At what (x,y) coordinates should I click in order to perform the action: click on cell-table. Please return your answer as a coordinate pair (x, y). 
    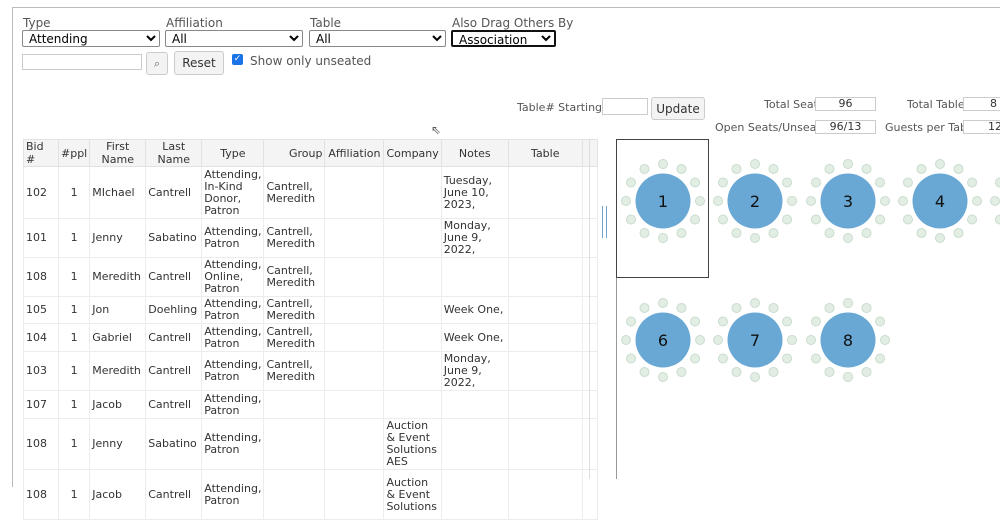
    Looking at the image, I should click on (545, 495).